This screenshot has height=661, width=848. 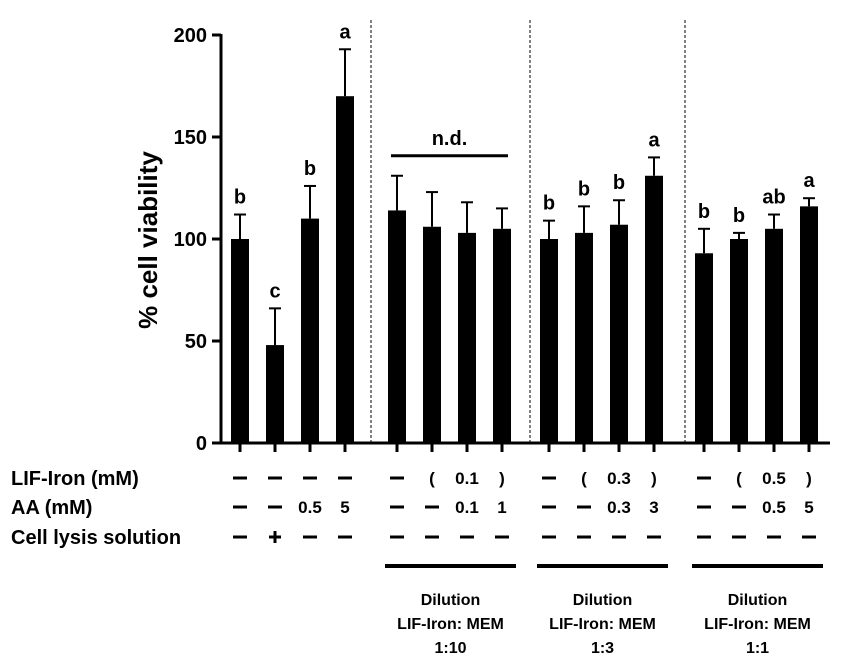 What do you see at coordinates (274, 291) in the screenshot?
I see `significance-letter: c` at bounding box center [274, 291].